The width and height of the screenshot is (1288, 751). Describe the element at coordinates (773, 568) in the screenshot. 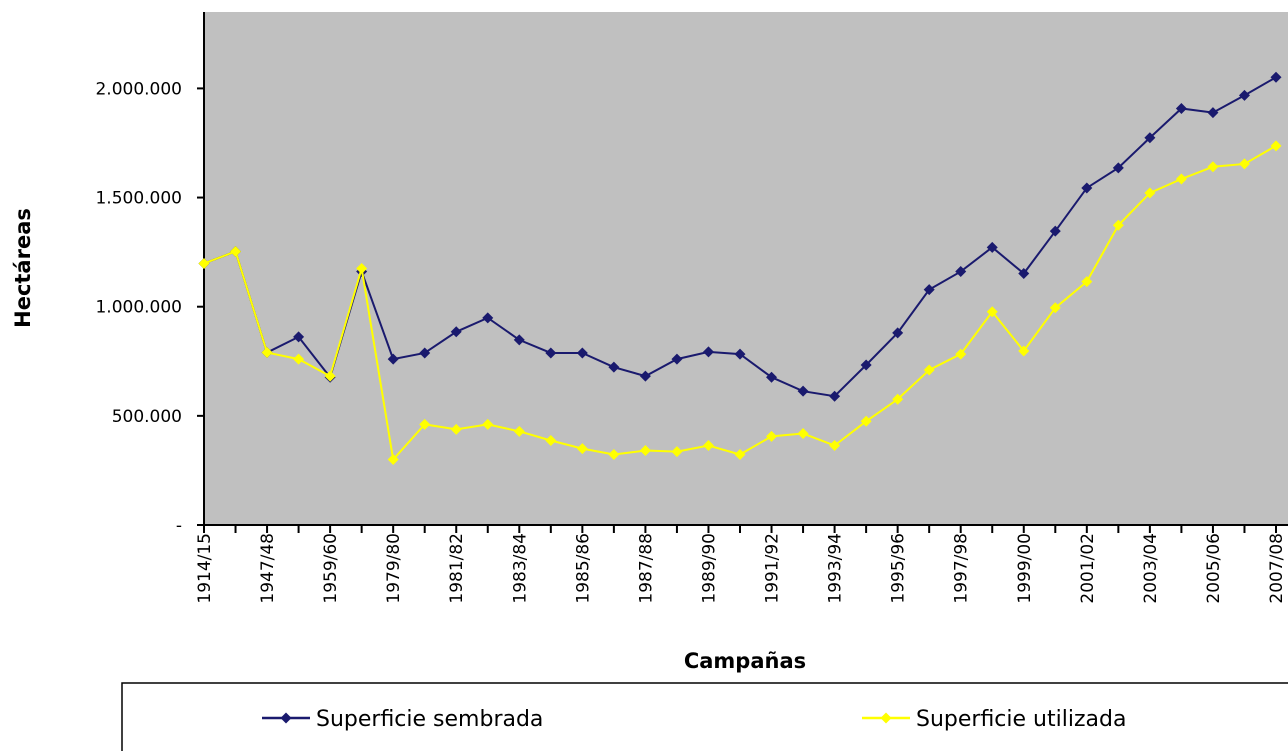

I see `x-tick-label: 1991/92` at that location.